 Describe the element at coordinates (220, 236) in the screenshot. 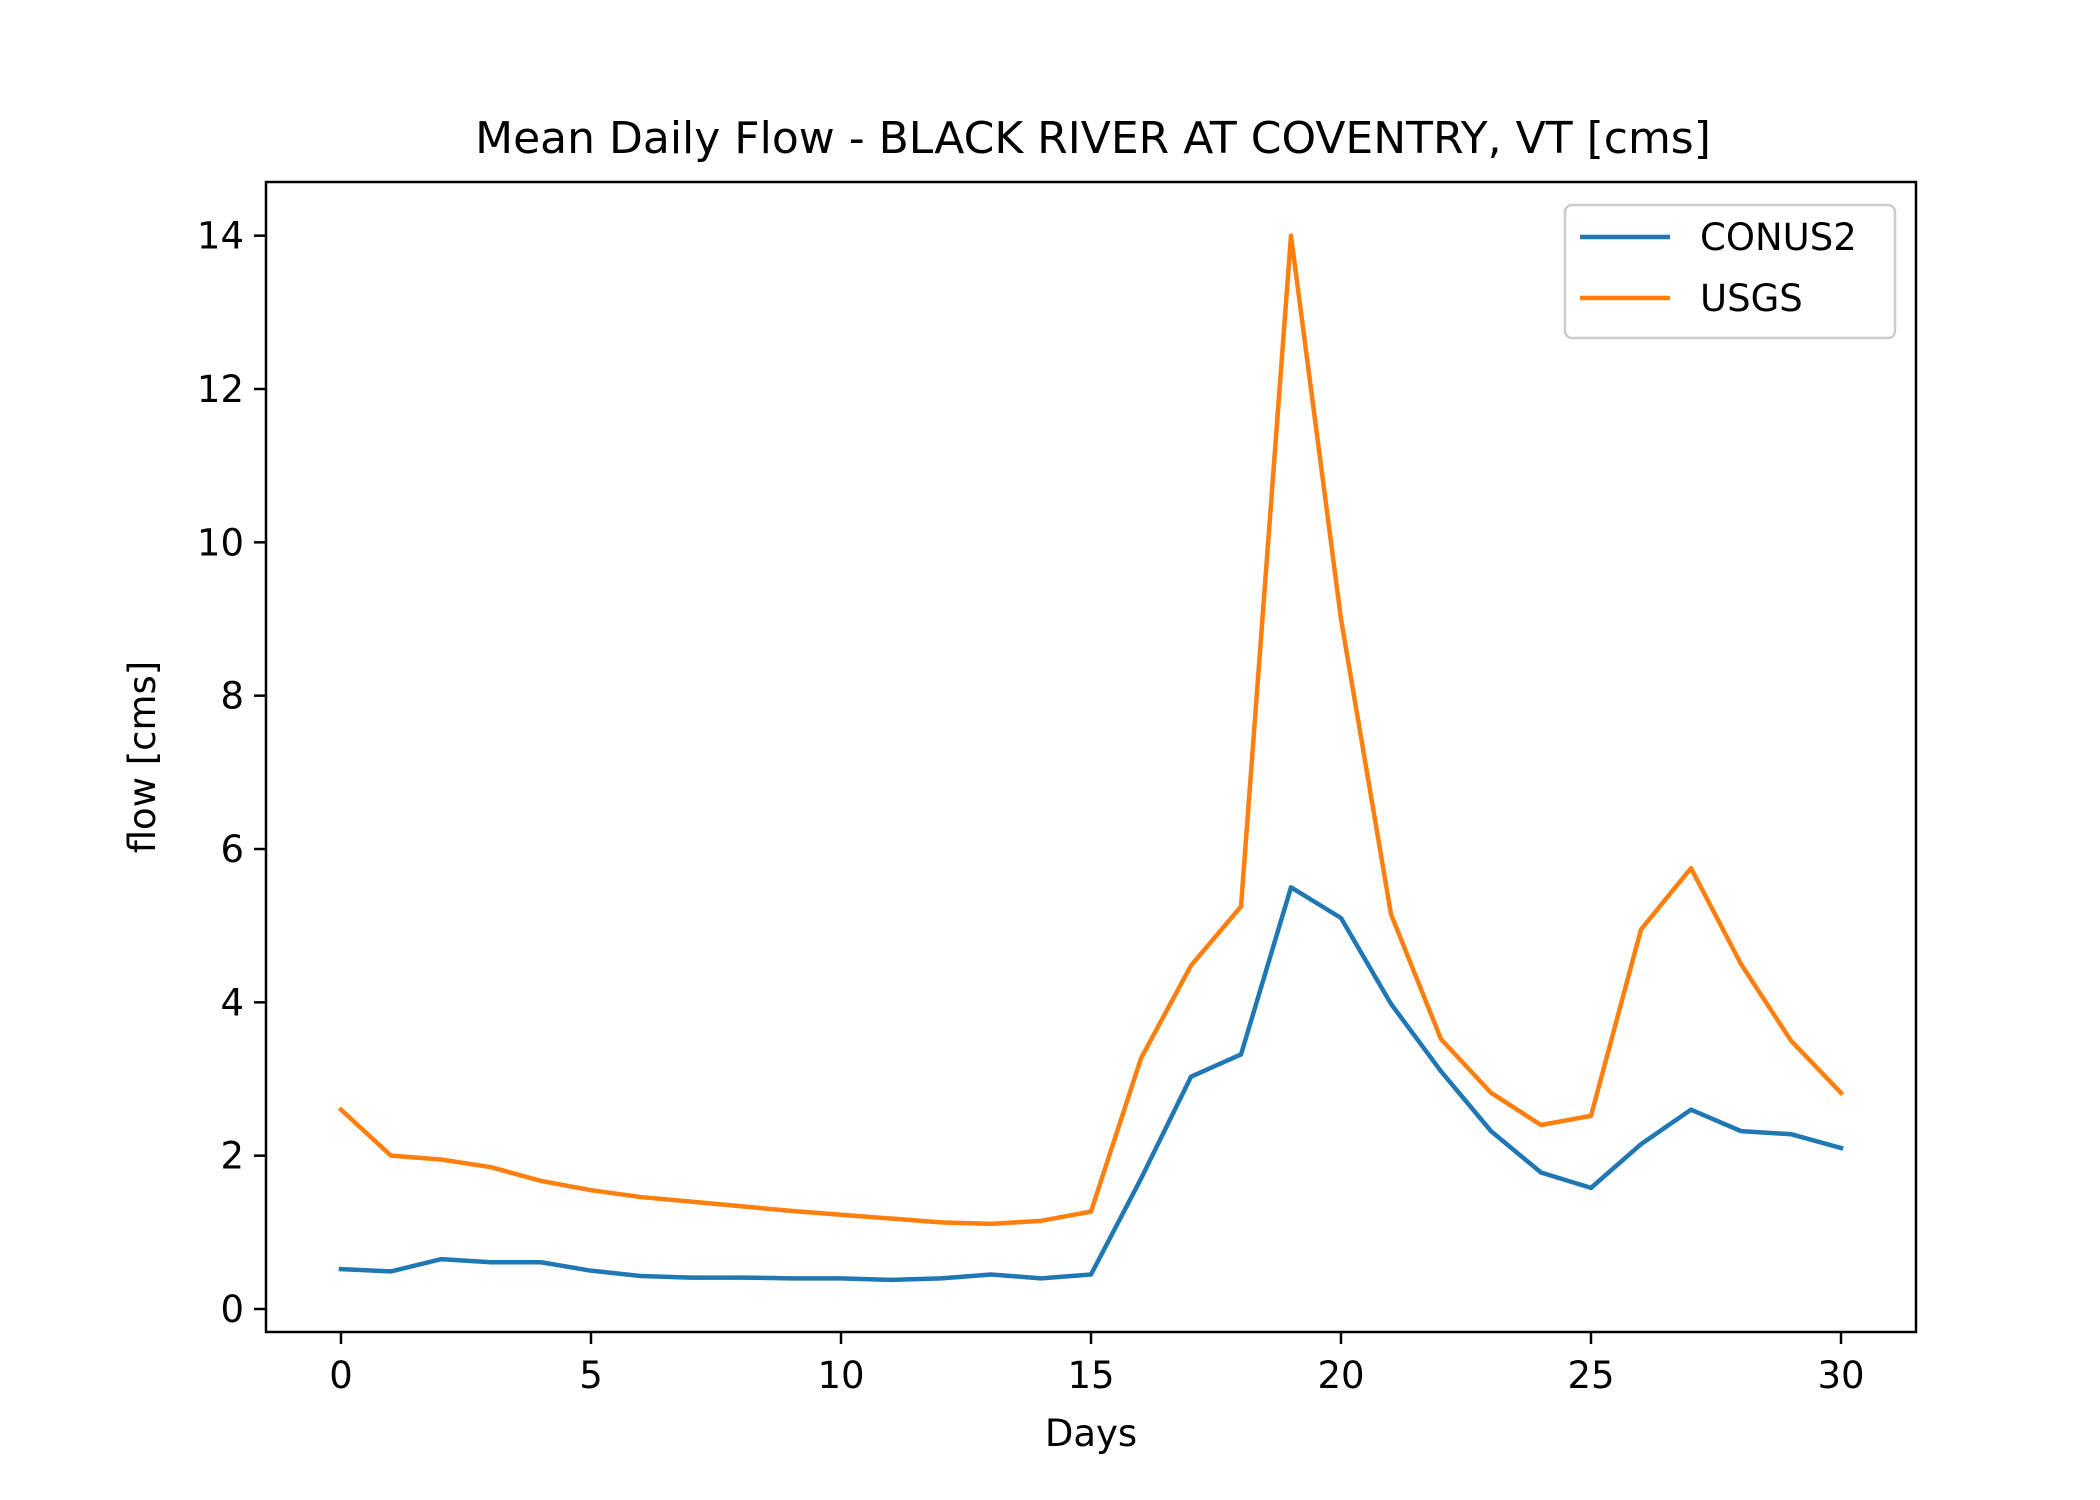

I see `y-tick-label: 14` at that location.